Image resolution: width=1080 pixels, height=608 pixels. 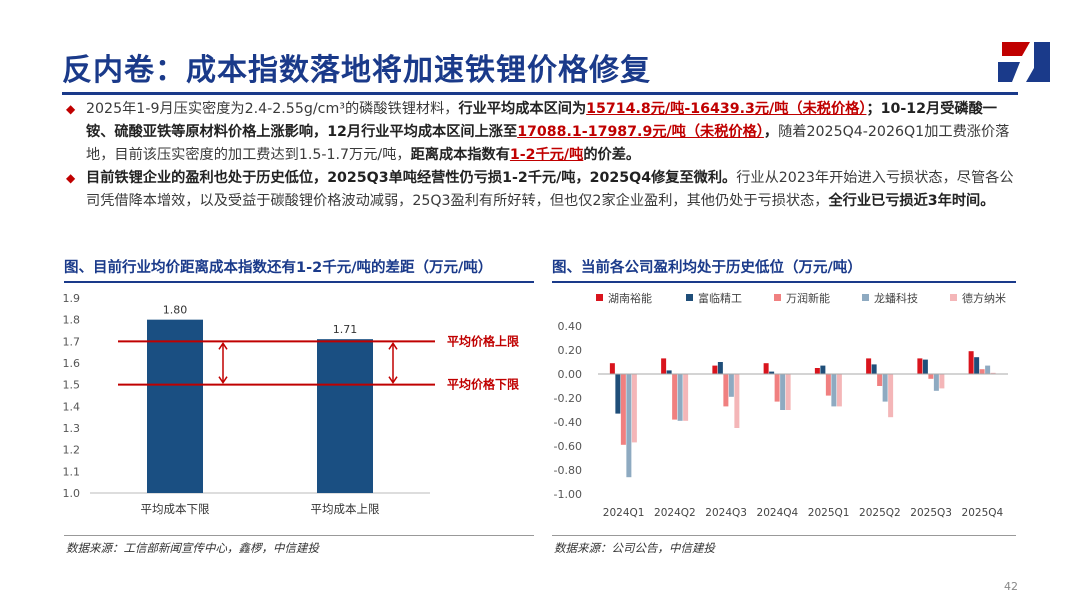 What do you see at coordinates (460, 155) in the screenshot?
I see `bullet-text-run: 距离成本指数有` at bounding box center [460, 155].